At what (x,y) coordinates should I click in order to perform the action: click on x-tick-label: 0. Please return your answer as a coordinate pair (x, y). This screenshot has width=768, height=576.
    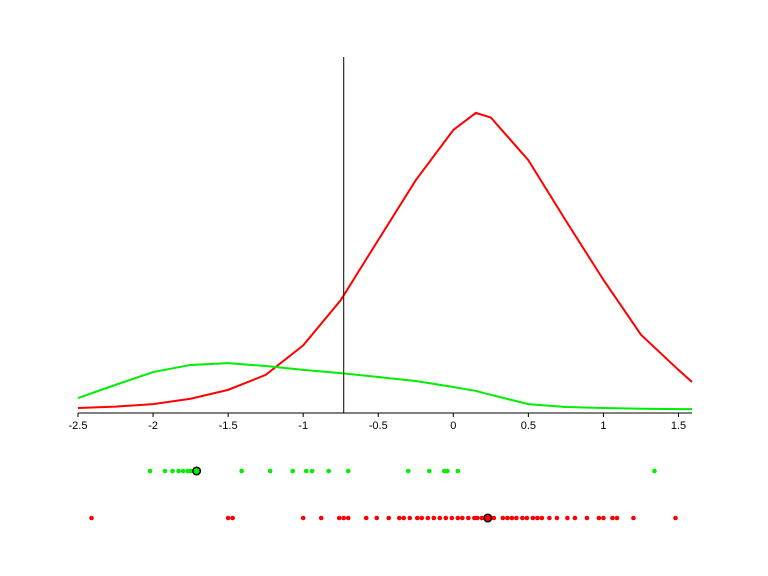
    Looking at the image, I should click on (453, 426).